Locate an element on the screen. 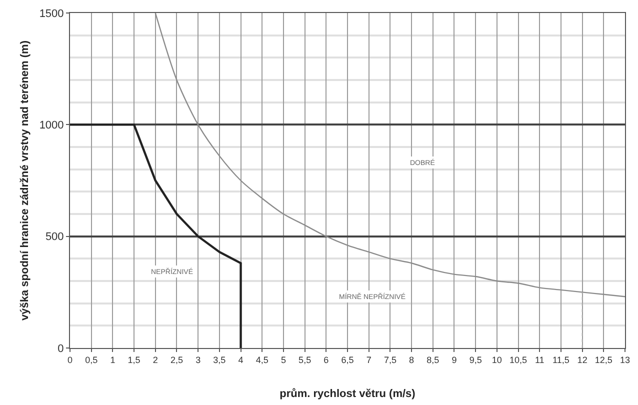 This screenshot has height=405, width=638. x-tick-label: 1,5 is located at coordinates (134, 359).